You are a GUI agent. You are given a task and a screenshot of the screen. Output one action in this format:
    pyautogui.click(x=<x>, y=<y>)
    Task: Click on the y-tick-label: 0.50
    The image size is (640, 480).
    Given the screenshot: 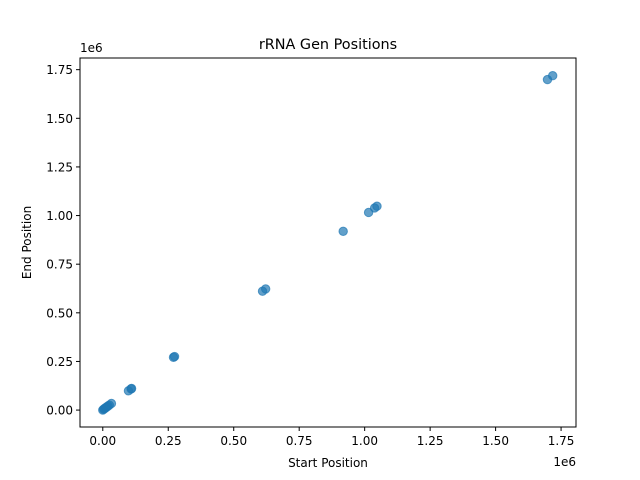 What is the action you would take?
    pyautogui.click(x=59, y=313)
    